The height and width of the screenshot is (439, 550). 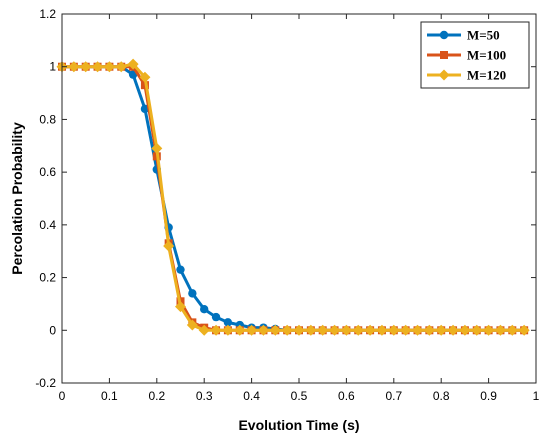 What do you see at coordinates (486, 75) in the screenshot?
I see `legend-label: M=120` at bounding box center [486, 75].